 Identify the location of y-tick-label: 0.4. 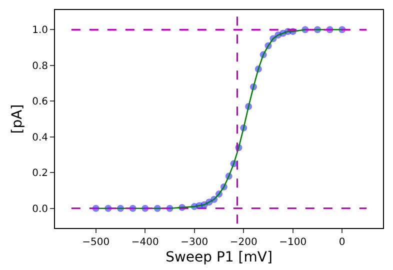
(40, 138).